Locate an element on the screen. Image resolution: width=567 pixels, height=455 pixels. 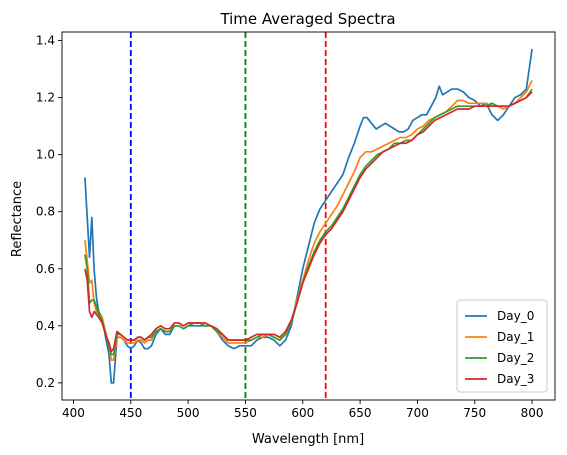
y-tick-label: 0.8 is located at coordinates (45, 212).